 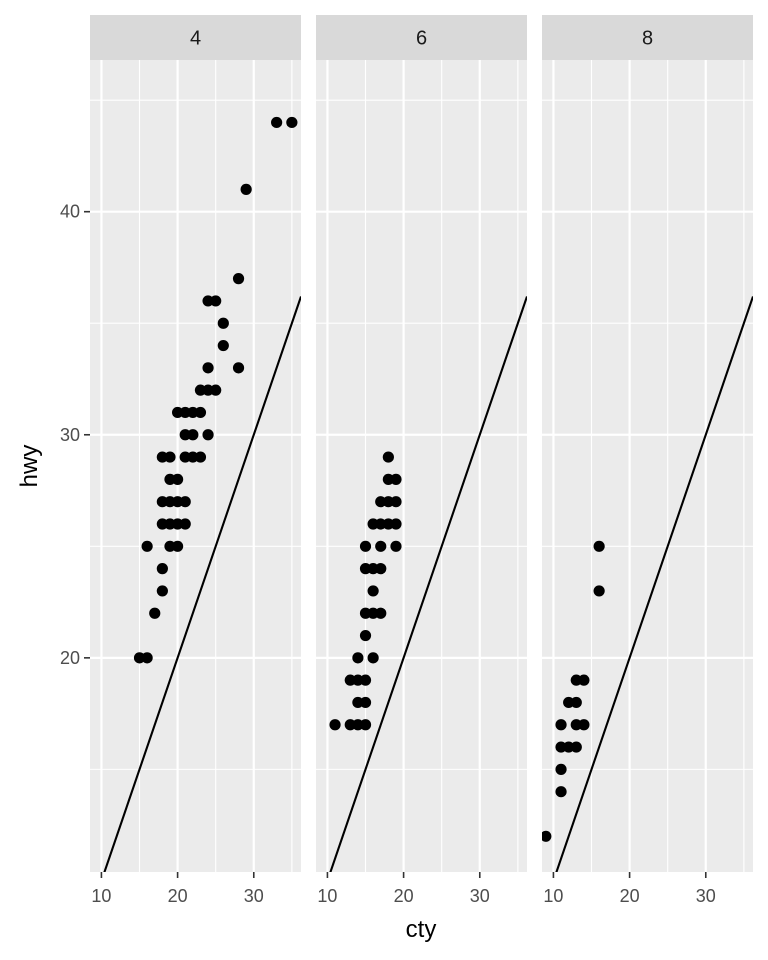 I want to click on facet-strip-label: 6, so click(x=421, y=39).